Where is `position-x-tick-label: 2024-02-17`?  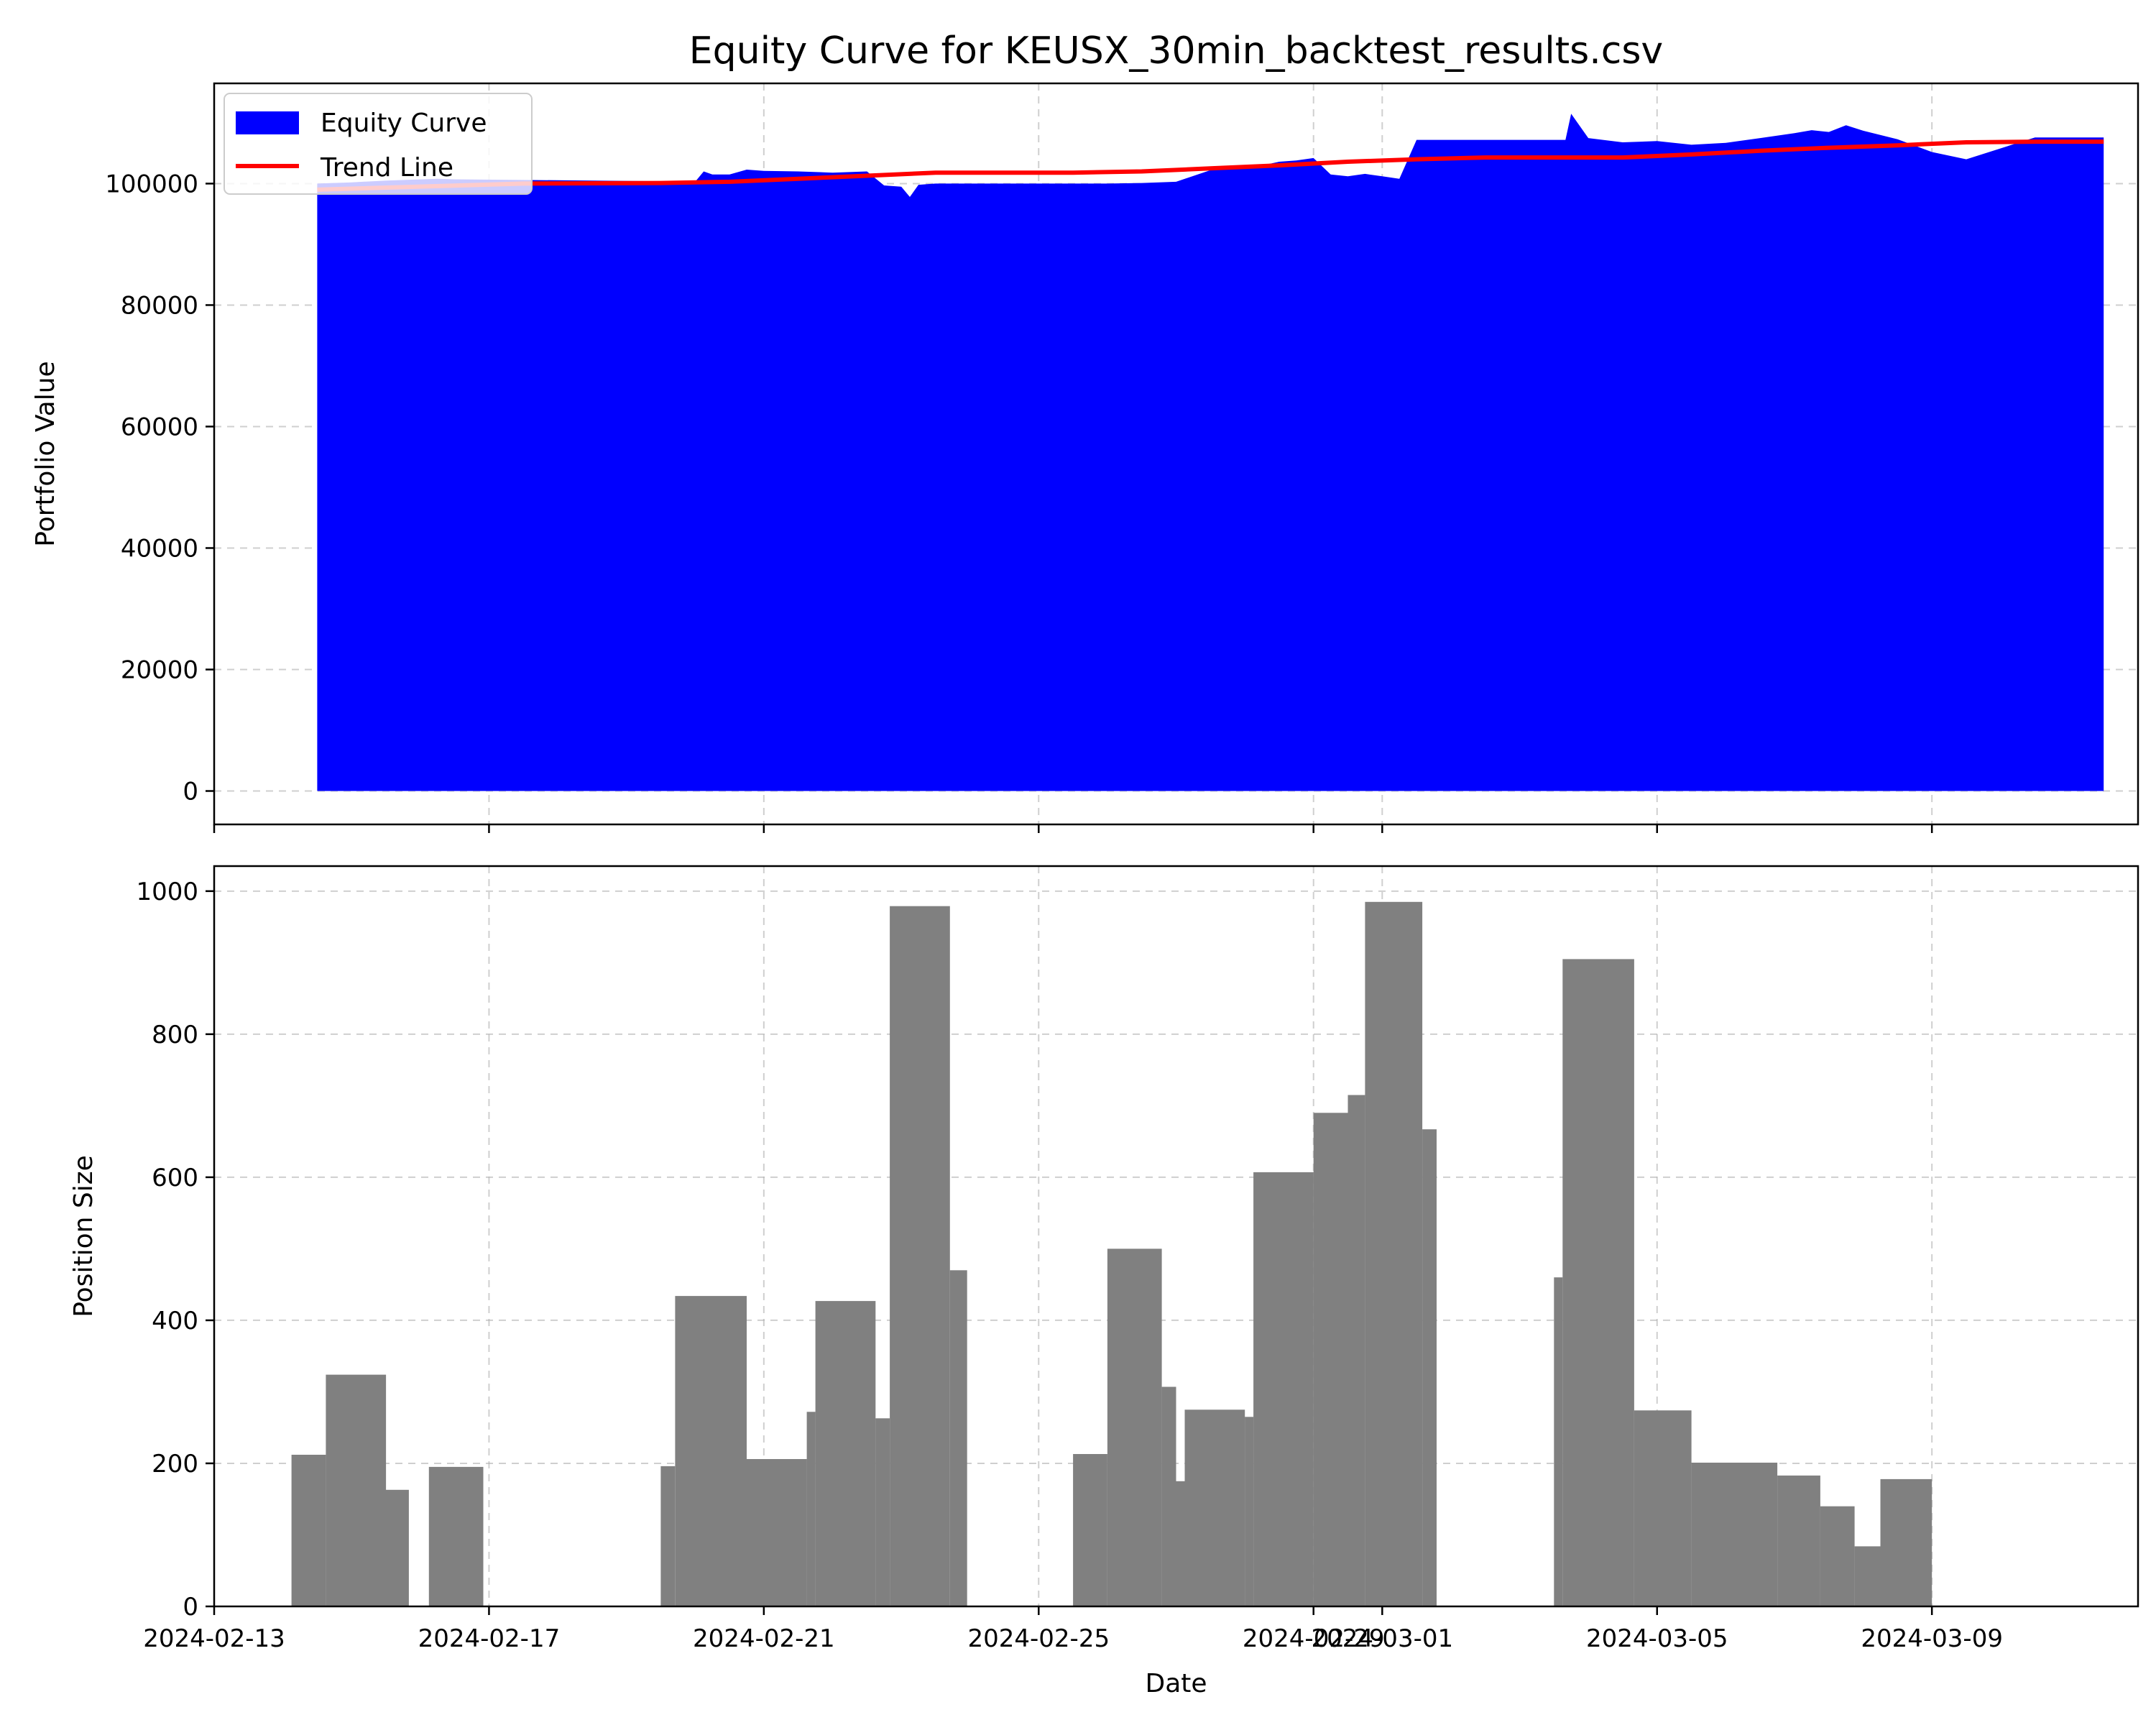 position-x-tick-label: 2024-02-17 is located at coordinates (489, 1638).